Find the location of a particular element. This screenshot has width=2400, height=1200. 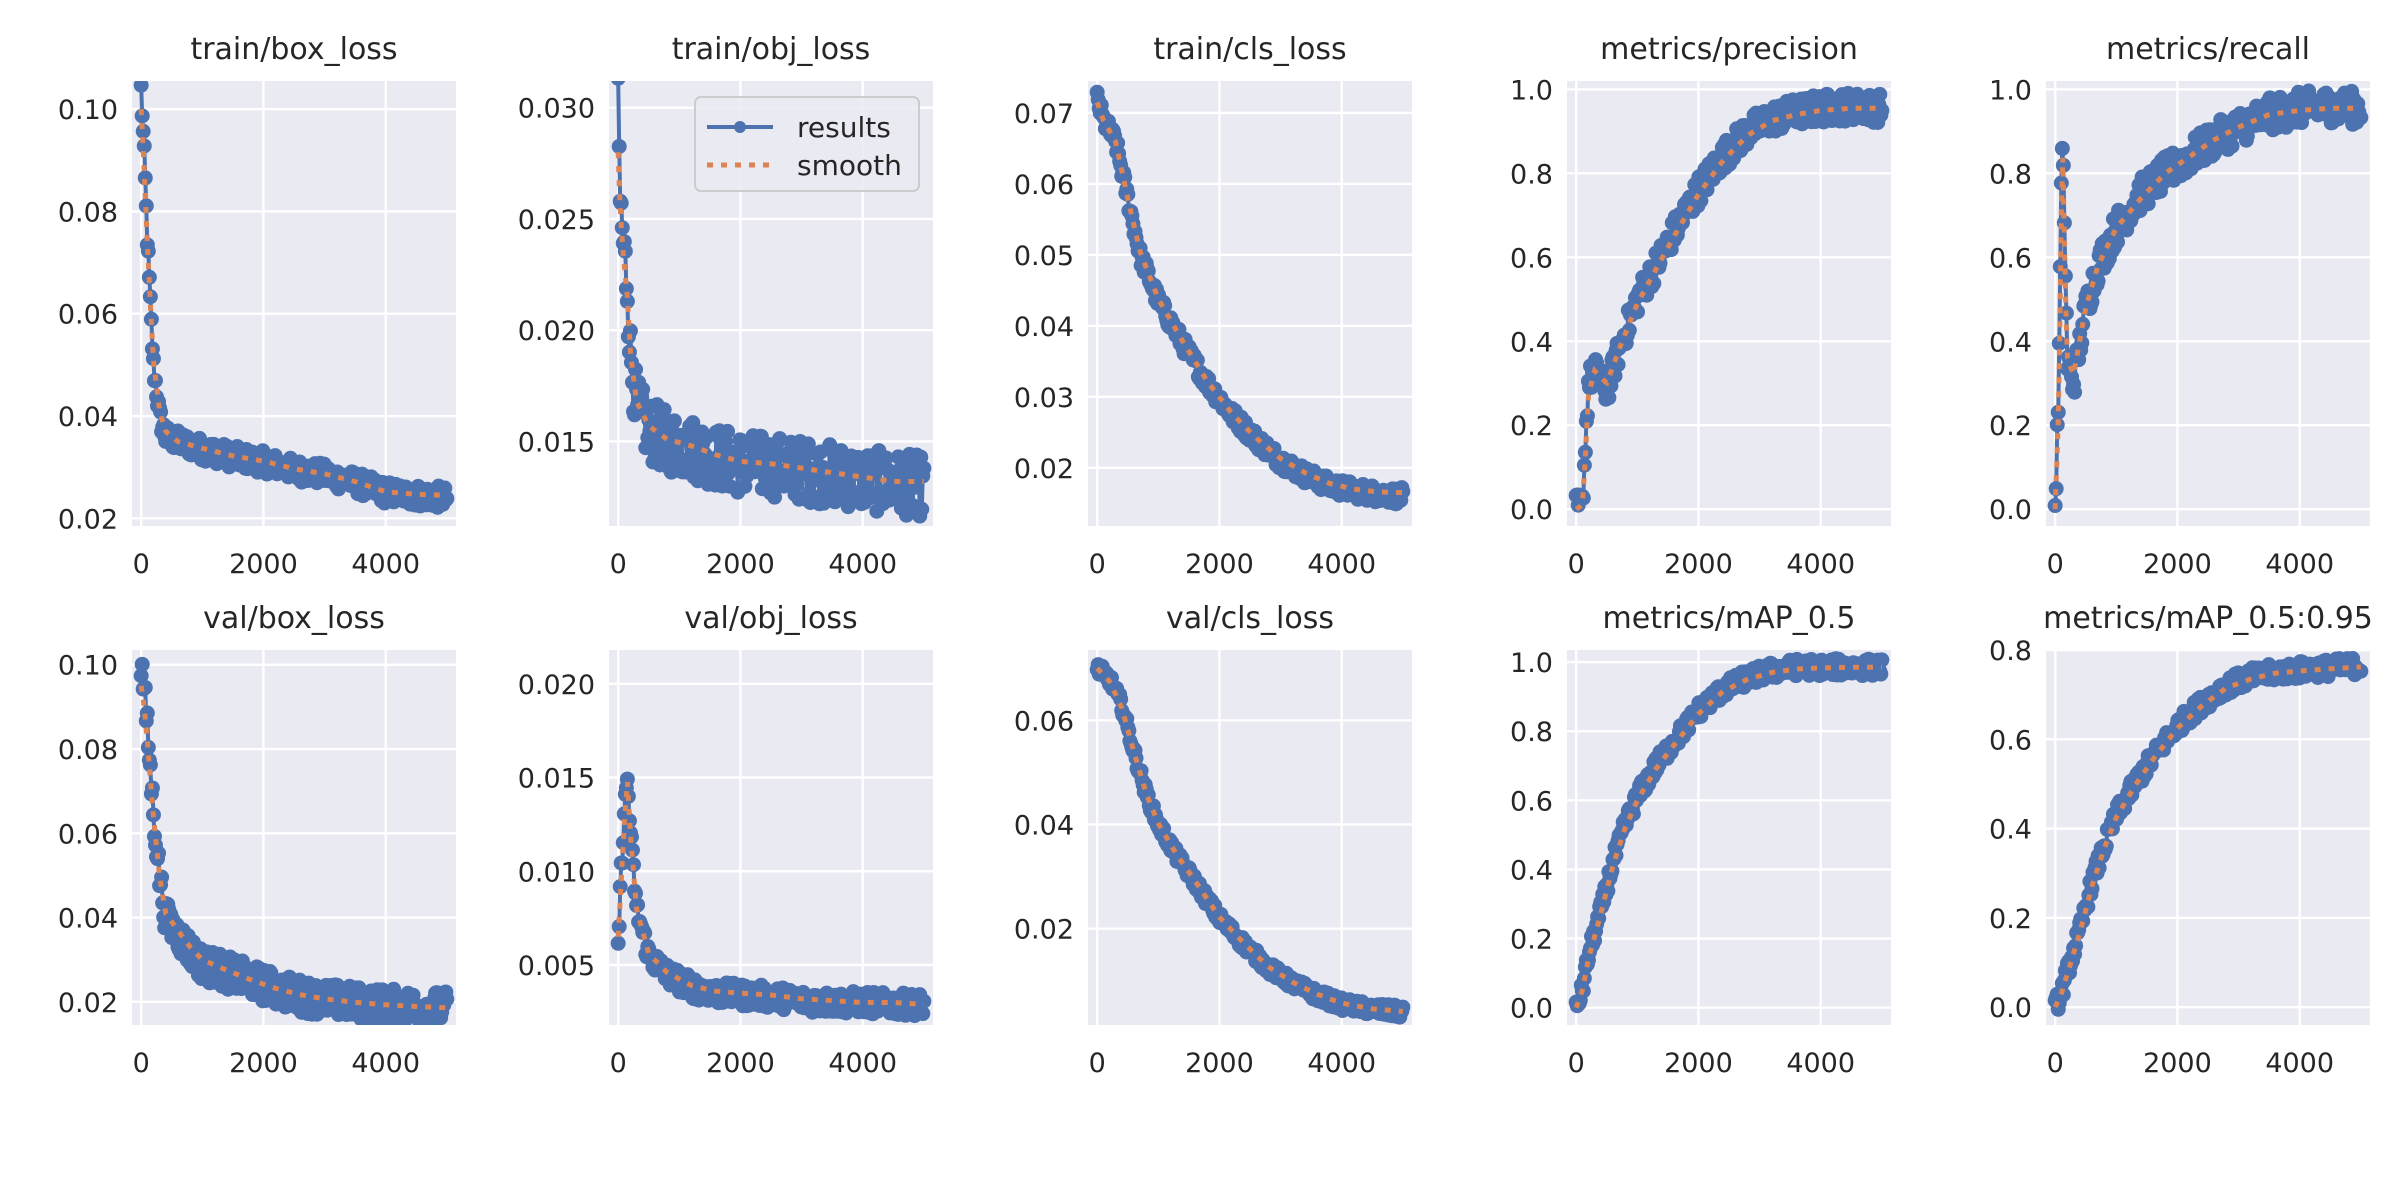

panel-title: train/box_loss is located at coordinates (293, 49).